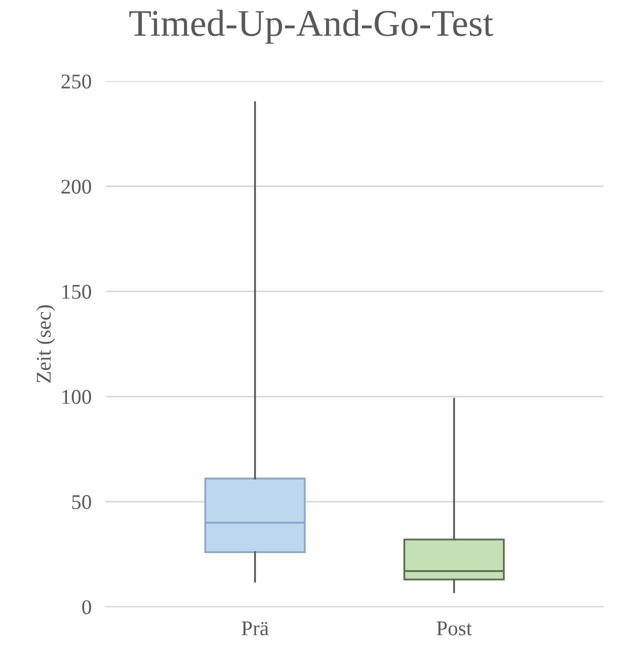 The image size is (622, 649). Describe the element at coordinates (255, 629) in the screenshot. I see `x-tick-label: Prä` at that location.